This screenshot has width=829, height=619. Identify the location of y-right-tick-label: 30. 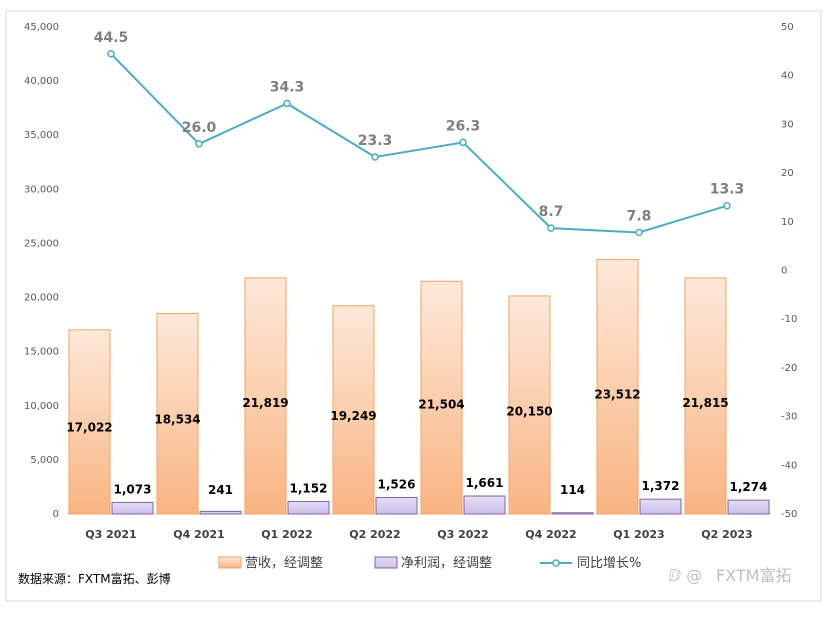
(787, 124).